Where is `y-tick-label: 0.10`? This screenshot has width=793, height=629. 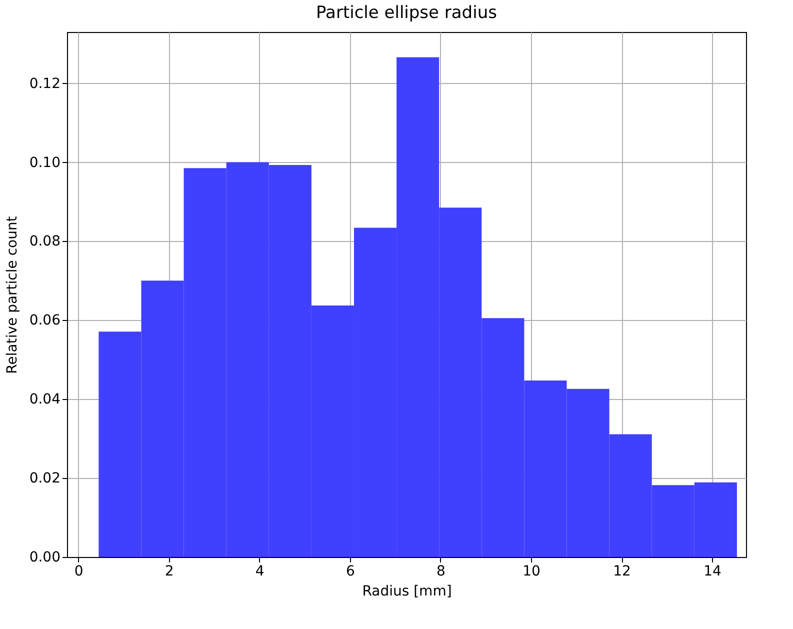
y-tick-label: 0.10 is located at coordinates (44, 162).